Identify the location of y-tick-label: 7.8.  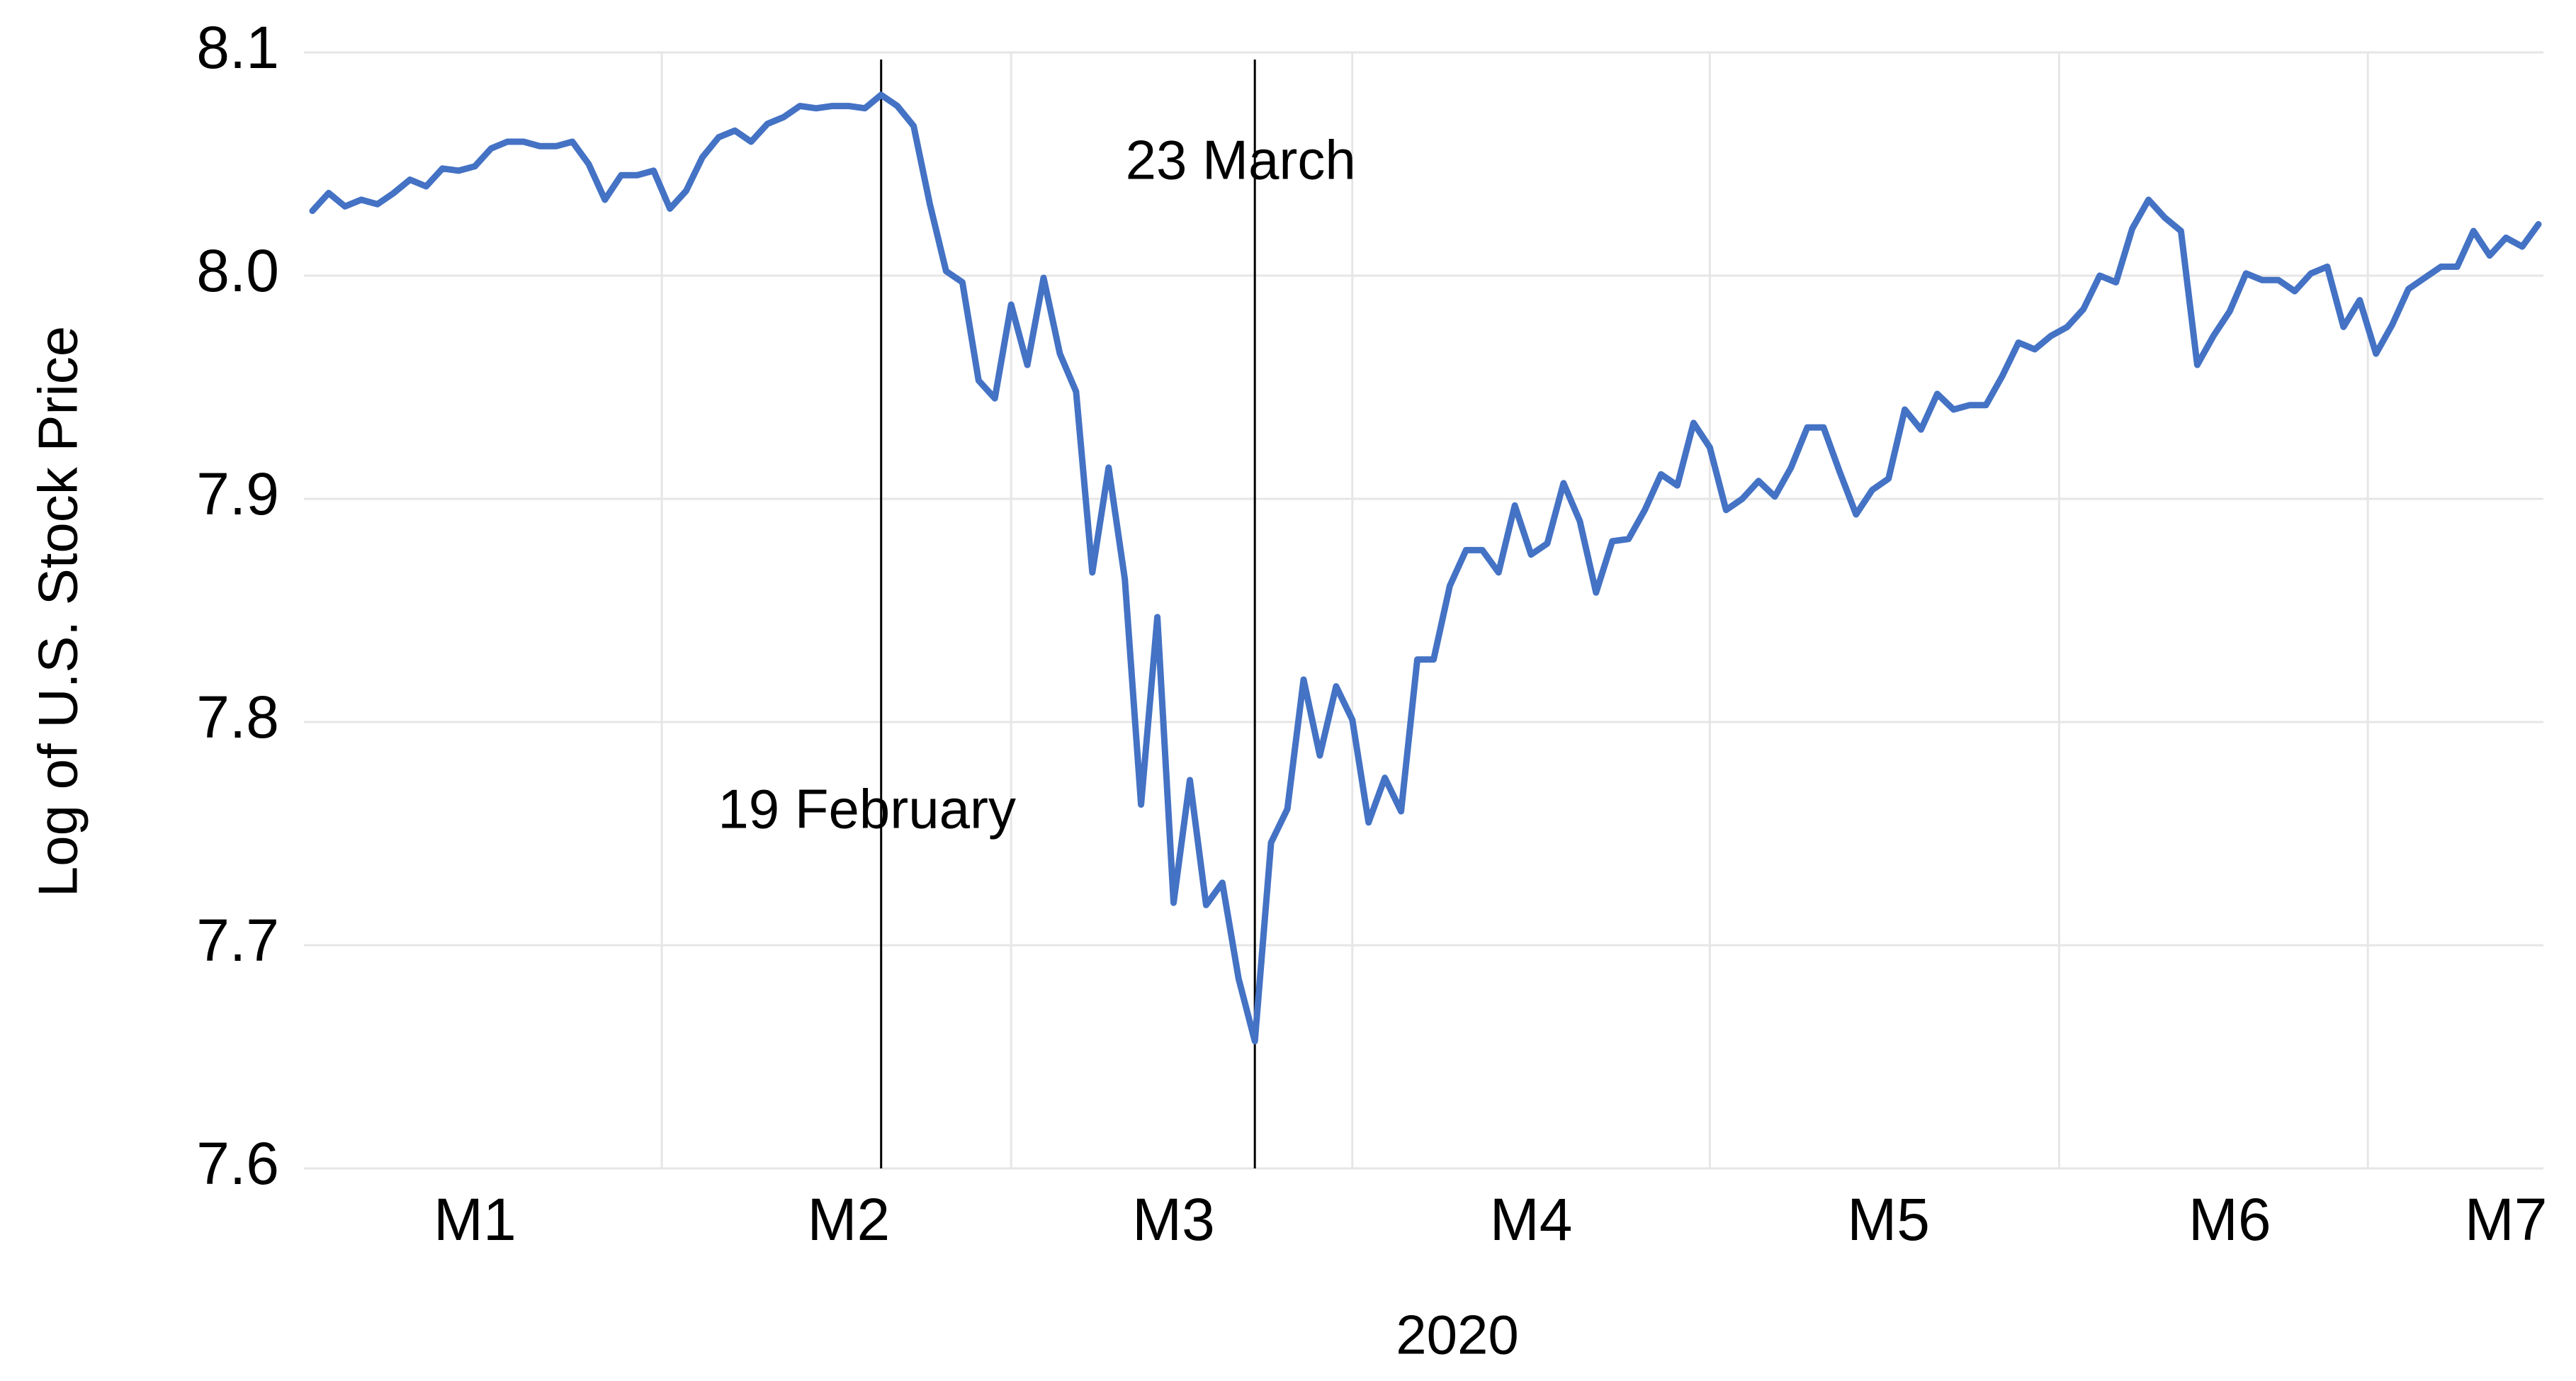
(237, 717).